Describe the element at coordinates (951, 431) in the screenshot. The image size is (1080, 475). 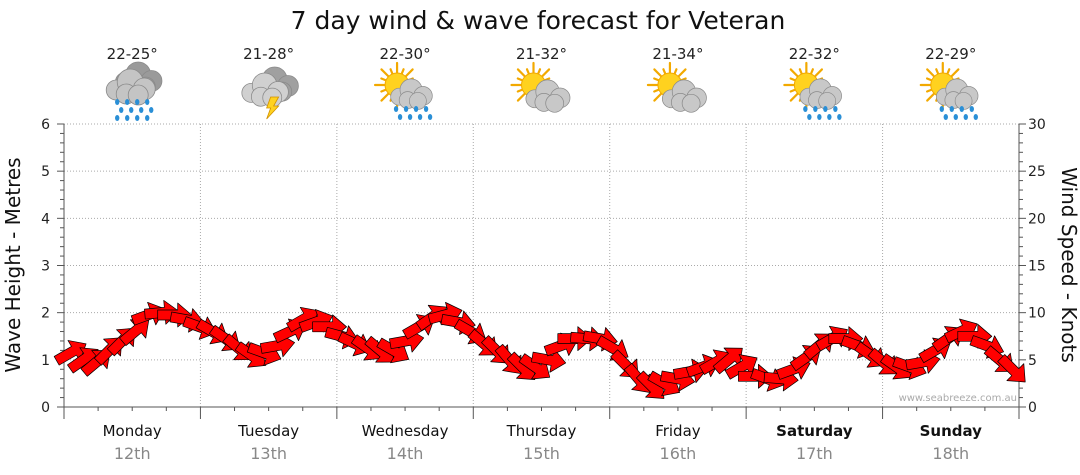
I see `day-label: Sunday` at that location.